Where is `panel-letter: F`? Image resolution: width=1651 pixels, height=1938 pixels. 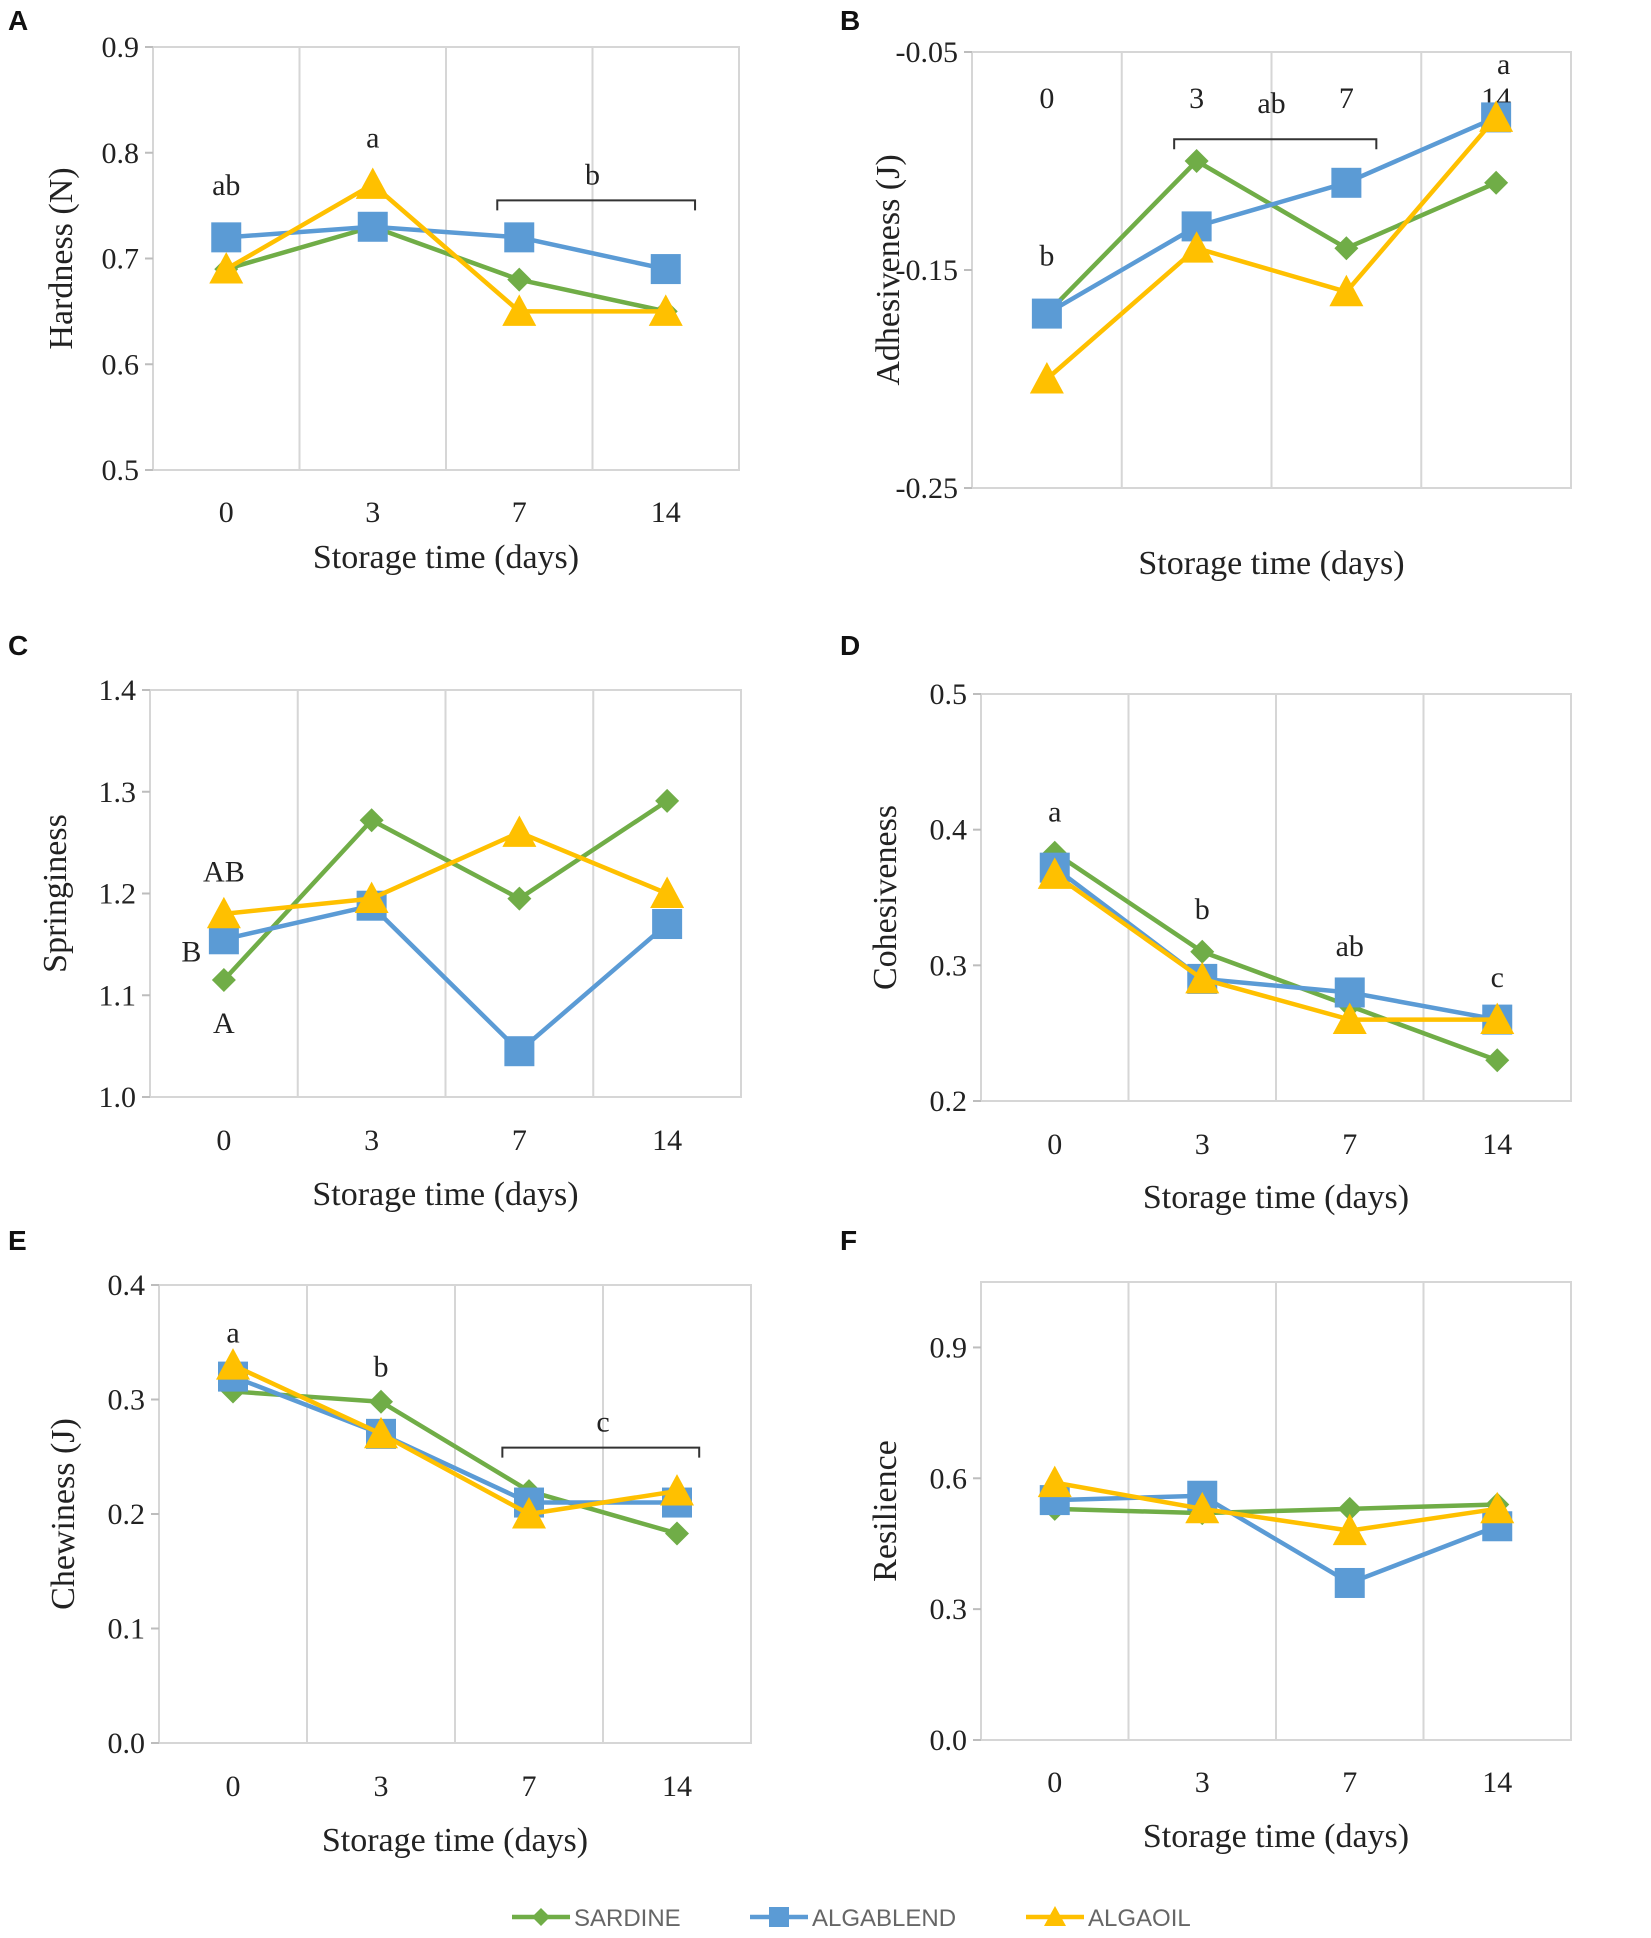 panel-letter: F is located at coordinates (848, 1240).